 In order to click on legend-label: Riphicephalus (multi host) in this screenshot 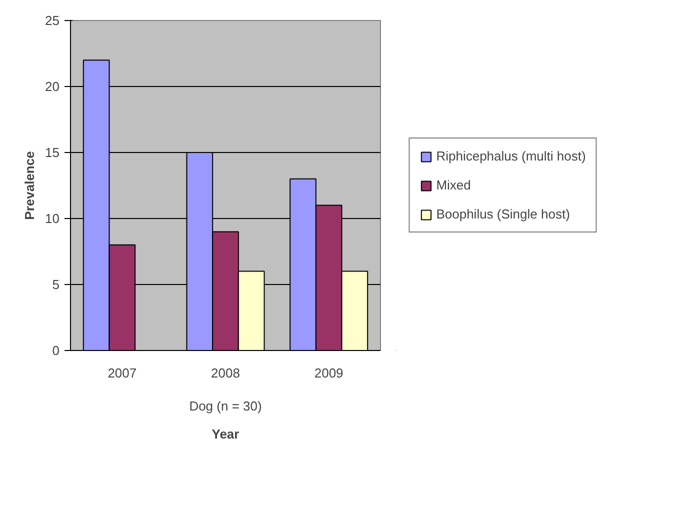, I will do `click(511, 156)`.